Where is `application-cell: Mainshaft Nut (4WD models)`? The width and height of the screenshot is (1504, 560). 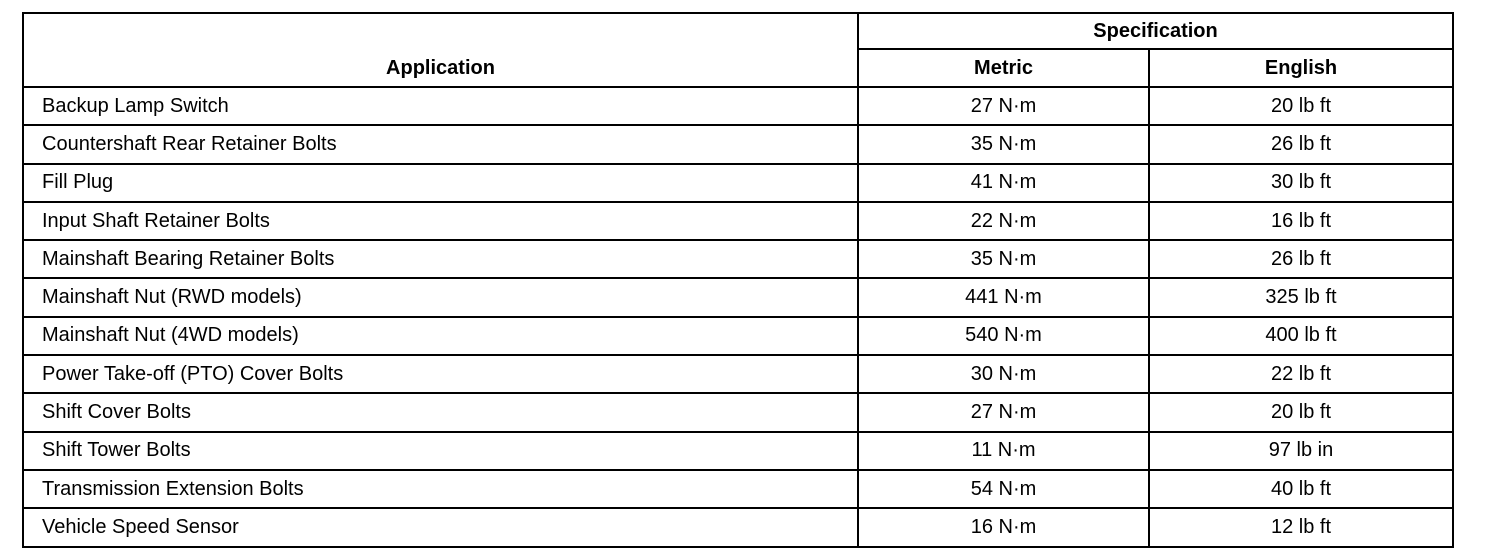 application-cell: Mainshaft Nut (4WD models) is located at coordinates (440, 336).